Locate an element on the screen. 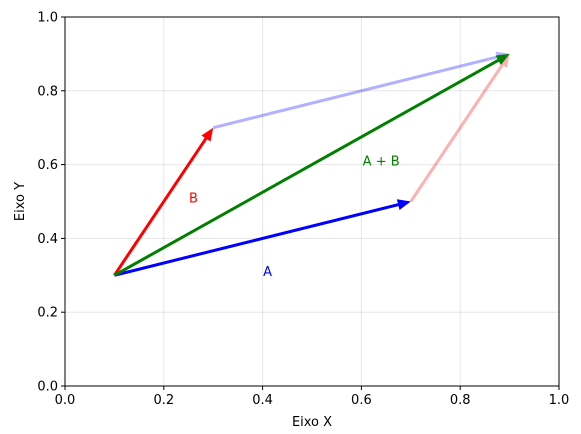  vector-a is located at coordinates (262, 238).